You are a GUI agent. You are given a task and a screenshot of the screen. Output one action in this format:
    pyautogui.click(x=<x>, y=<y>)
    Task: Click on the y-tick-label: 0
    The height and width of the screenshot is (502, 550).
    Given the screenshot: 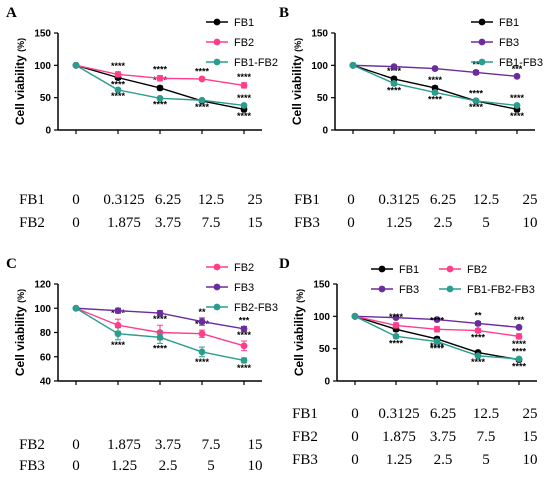 What is the action you would take?
    pyautogui.click(x=325, y=131)
    